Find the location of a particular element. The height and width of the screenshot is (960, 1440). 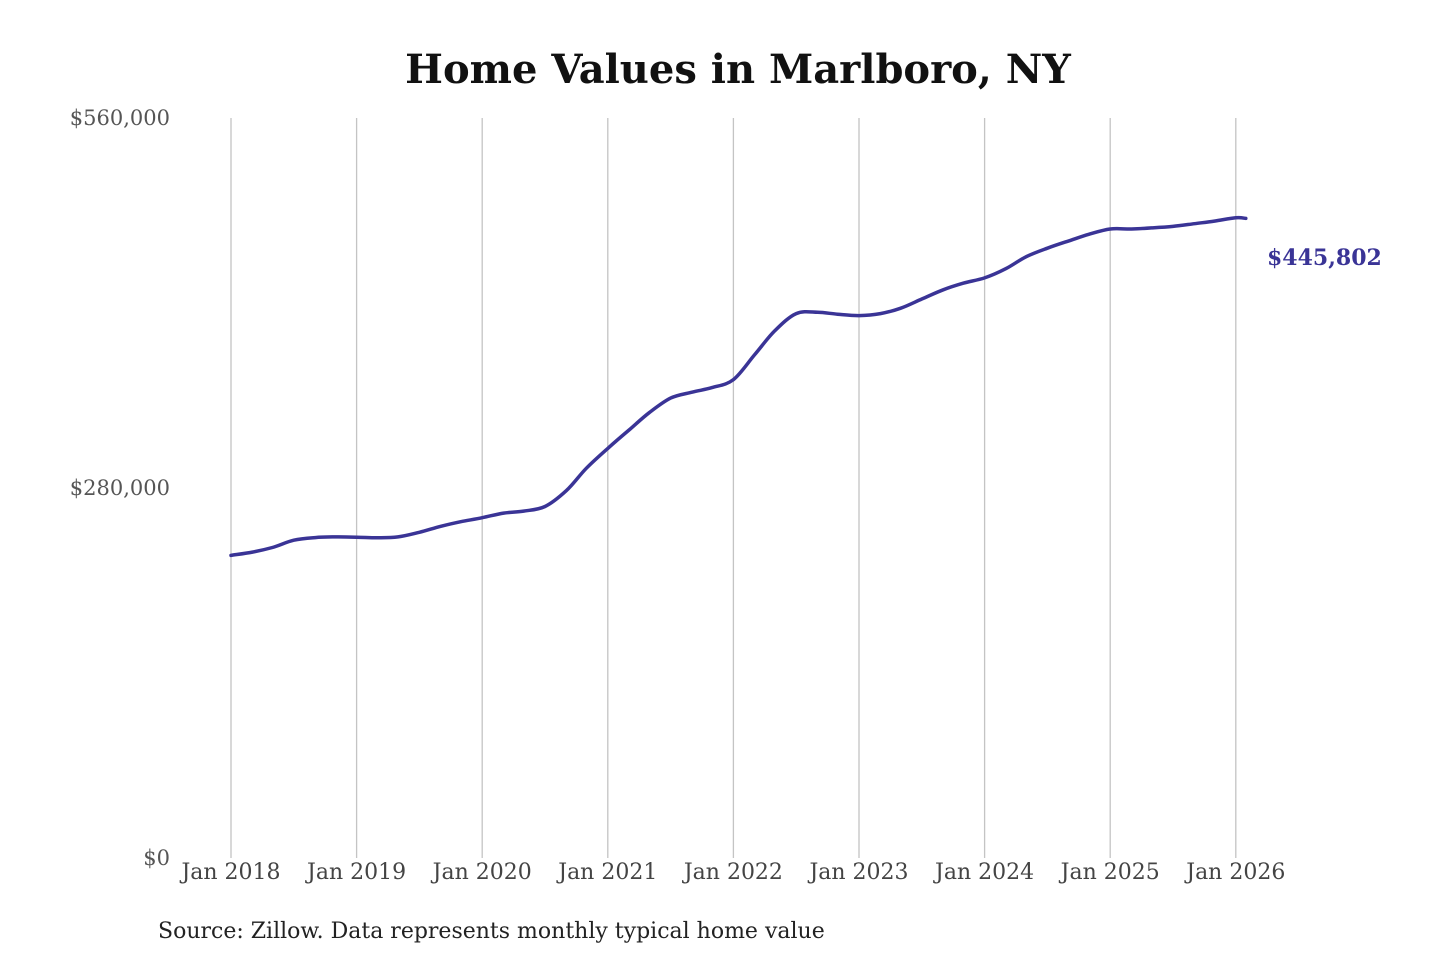

chart-title: Home Values in Marlboro, NY is located at coordinates (738, 69).